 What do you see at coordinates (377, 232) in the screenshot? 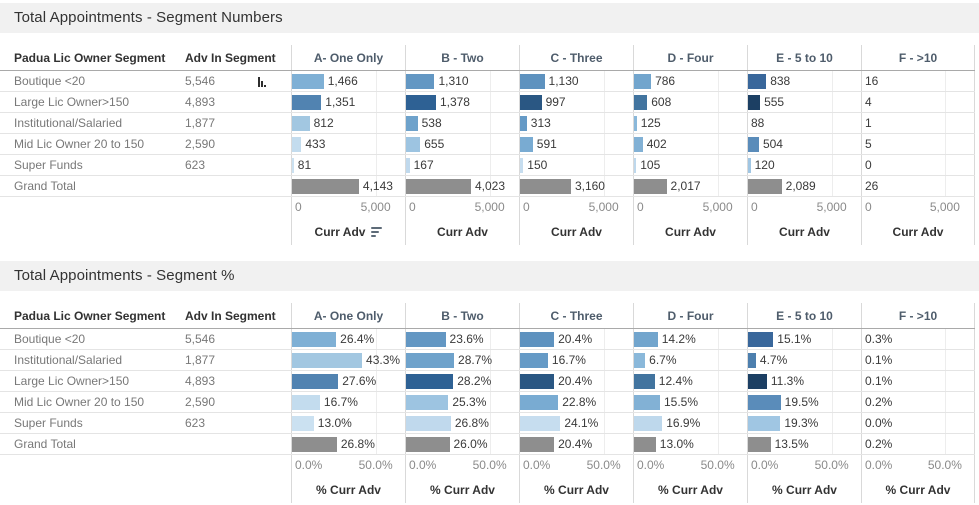
I see `sort-descending-icon` at bounding box center [377, 232].